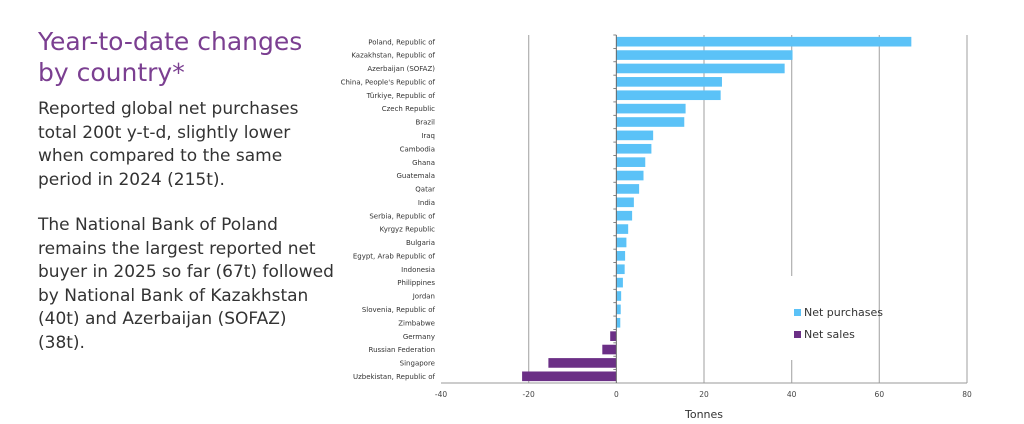 The image size is (1024, 424). What do you see at coordinates (401, 42) in the screenshot?
I see `category-label: Poland, Republic of` at bounding box center [401, 42].